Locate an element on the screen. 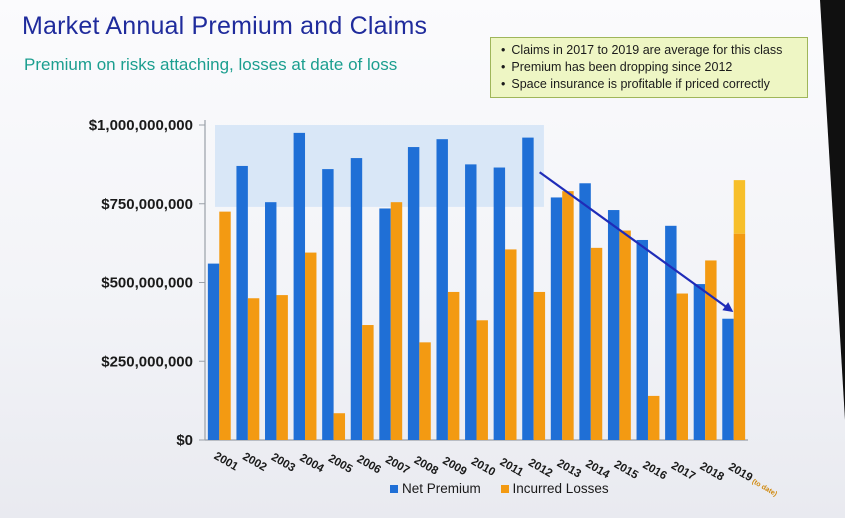 The image size is (845, 518). y-tick-label: $750,000,000 is located at coordinates (147, 204).